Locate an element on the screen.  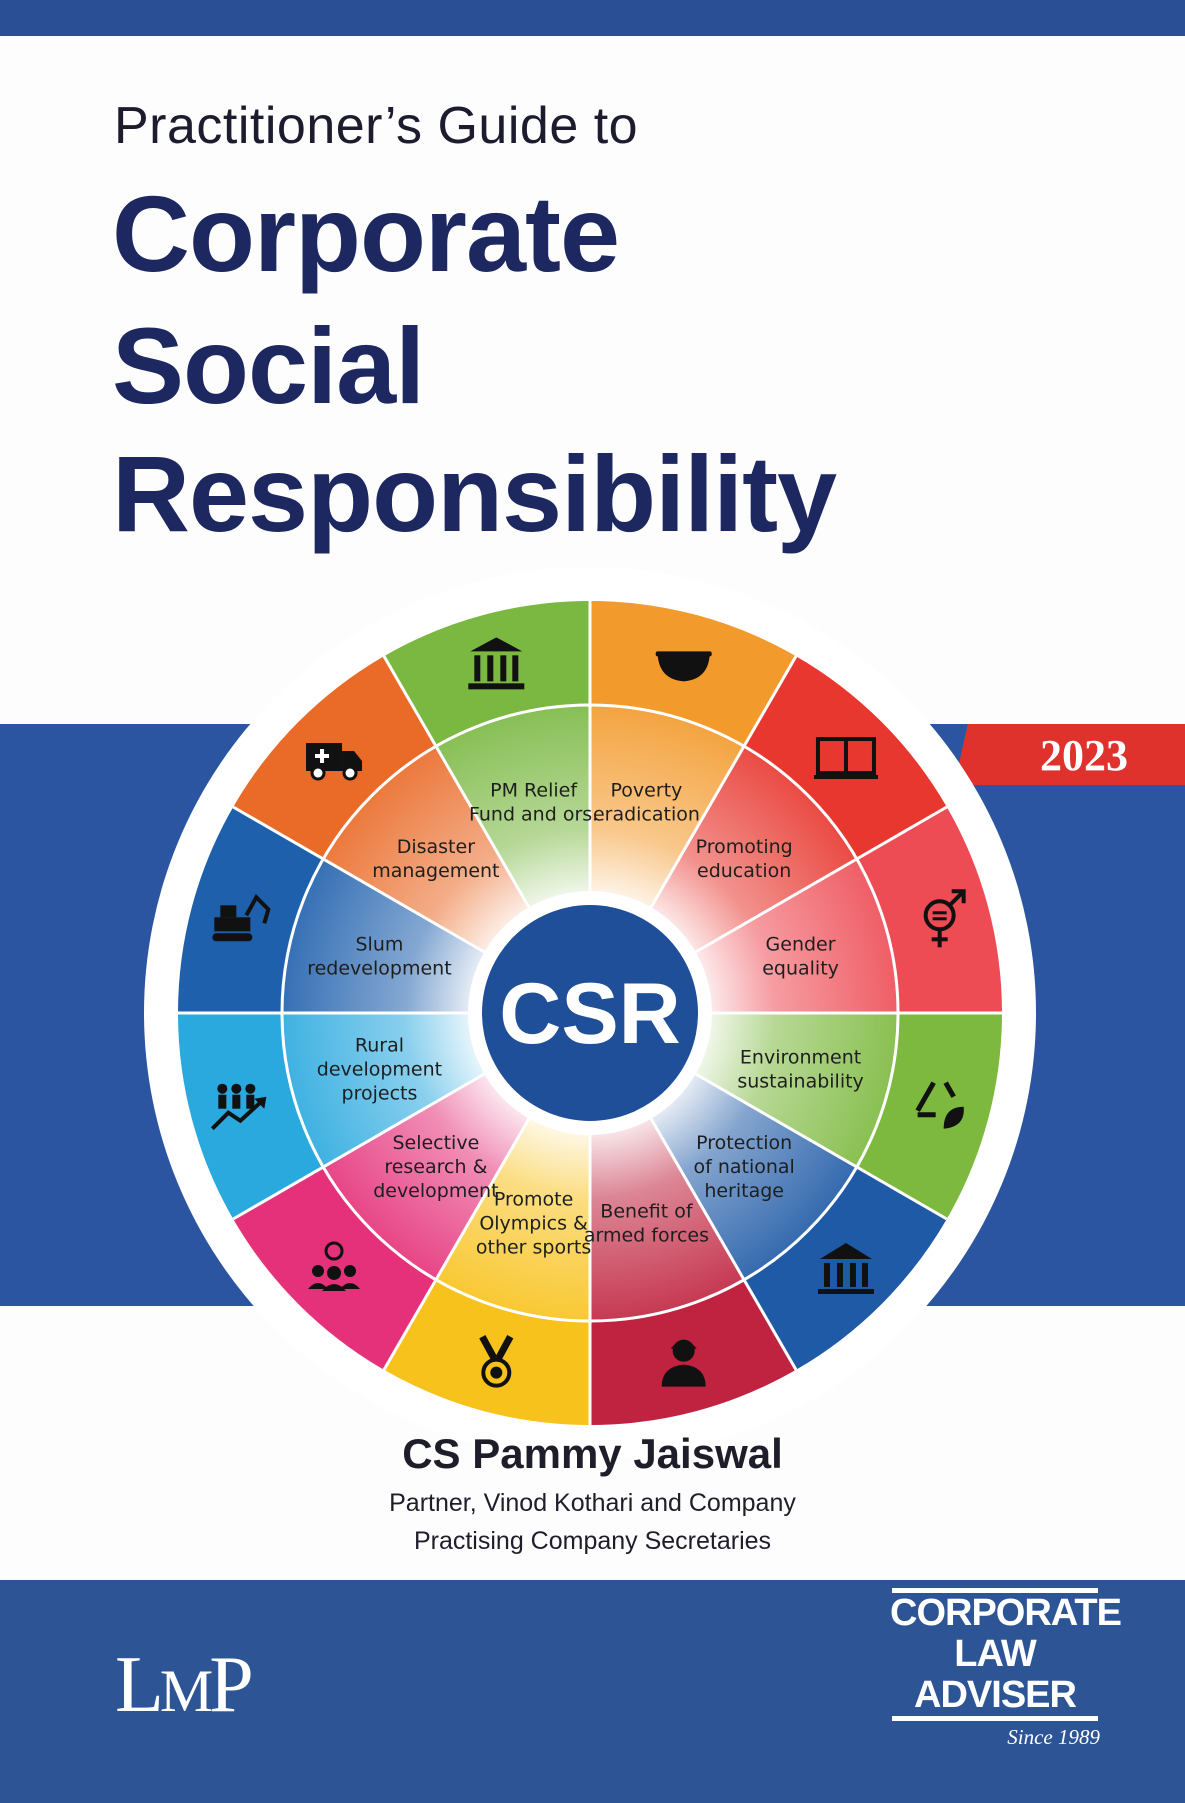
segment-label-line: Disaster is located at coordinates (436, 847).